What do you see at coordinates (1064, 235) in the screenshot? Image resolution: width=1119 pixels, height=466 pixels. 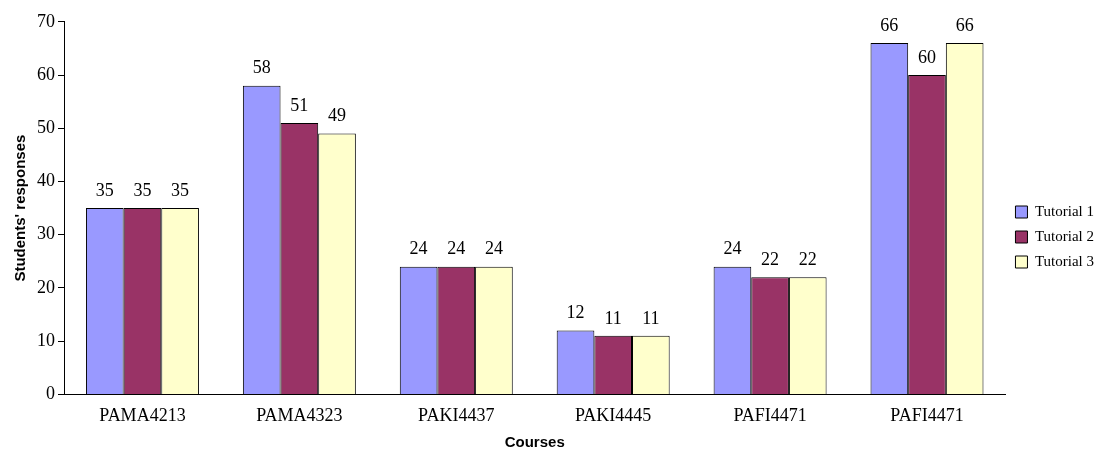 I see `legend-label: Tutorial 2` at bounding box center [1064, 235].